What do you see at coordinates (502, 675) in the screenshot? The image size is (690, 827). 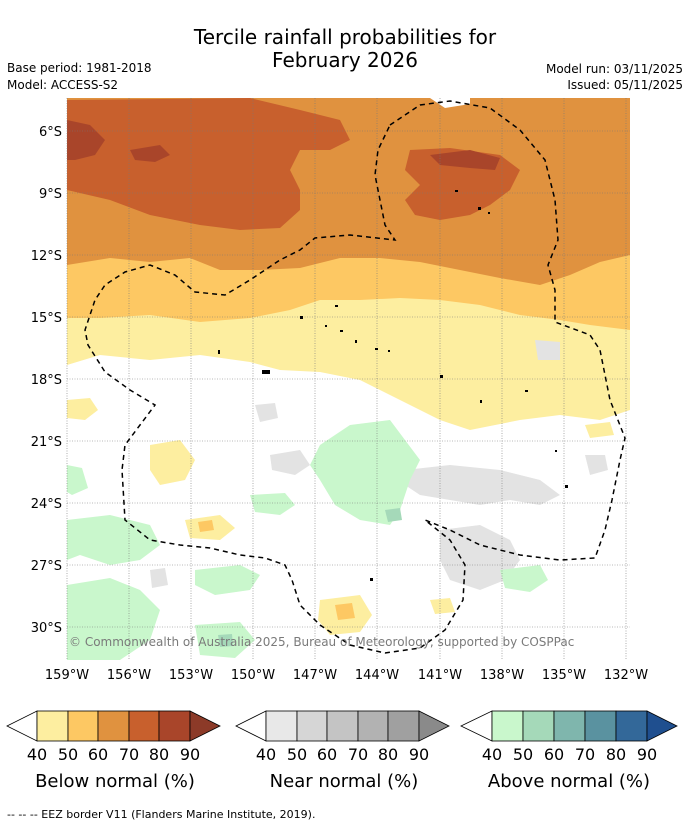 I see `lon-label: 138°W` at bounding box center [502, 675].